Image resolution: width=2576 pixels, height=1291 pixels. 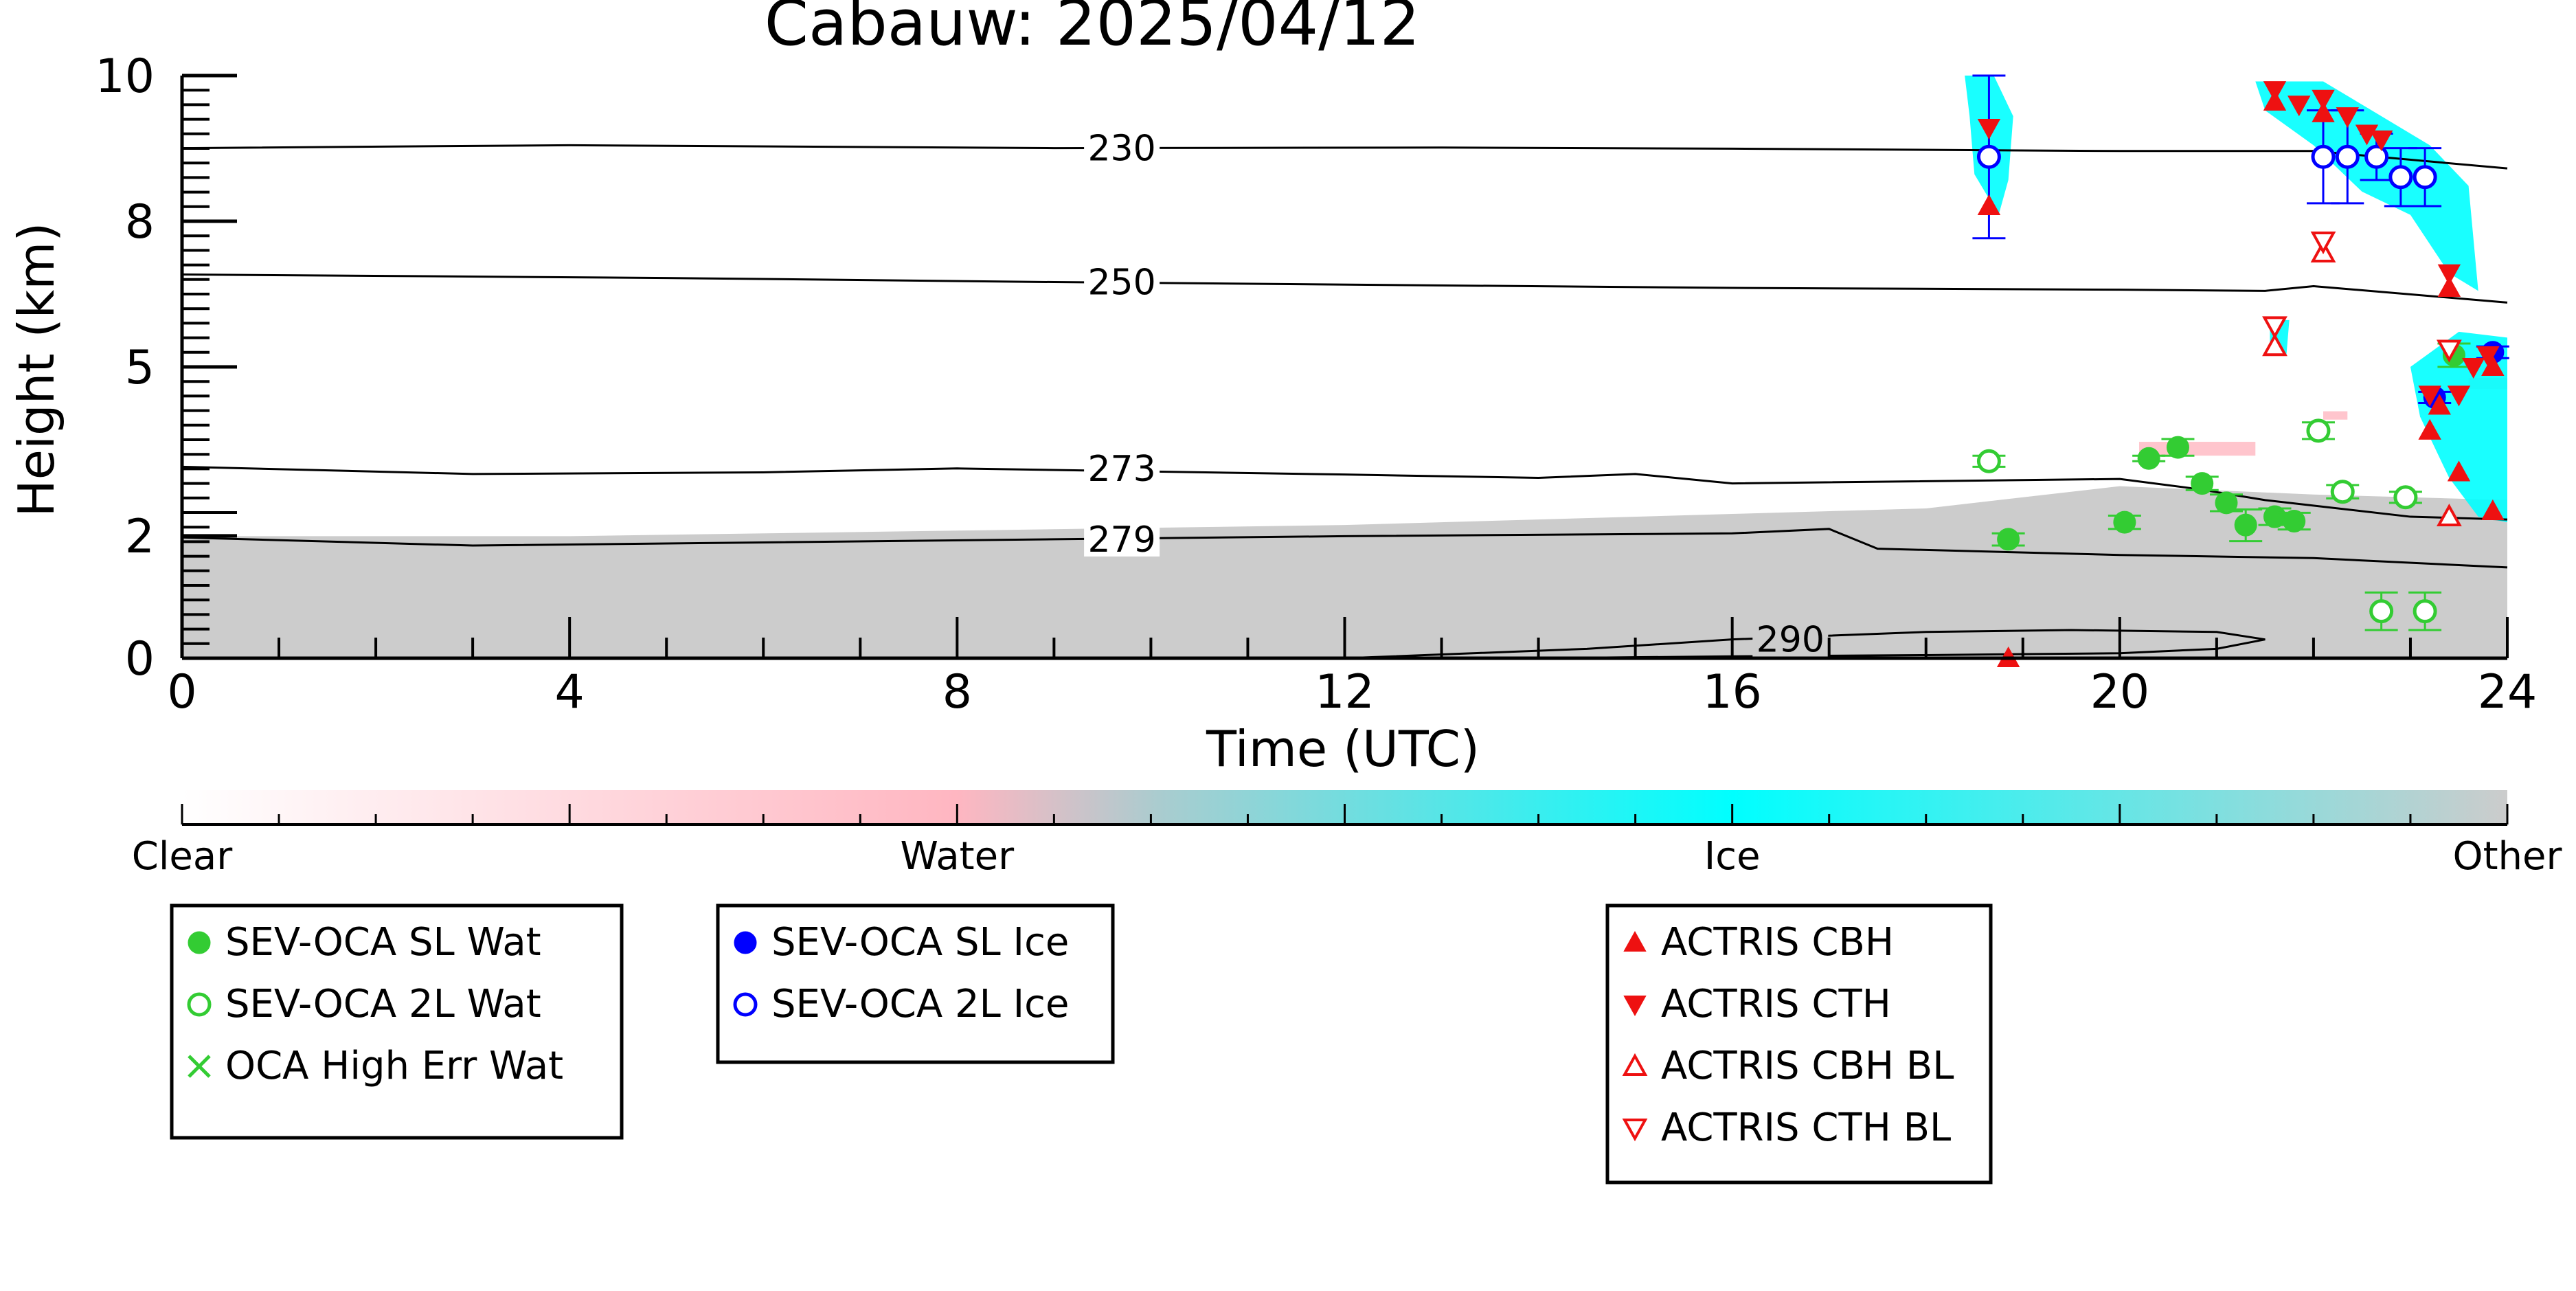 I want to click on series-sev-oca-sl-wat, so click(x=2231, y=447).